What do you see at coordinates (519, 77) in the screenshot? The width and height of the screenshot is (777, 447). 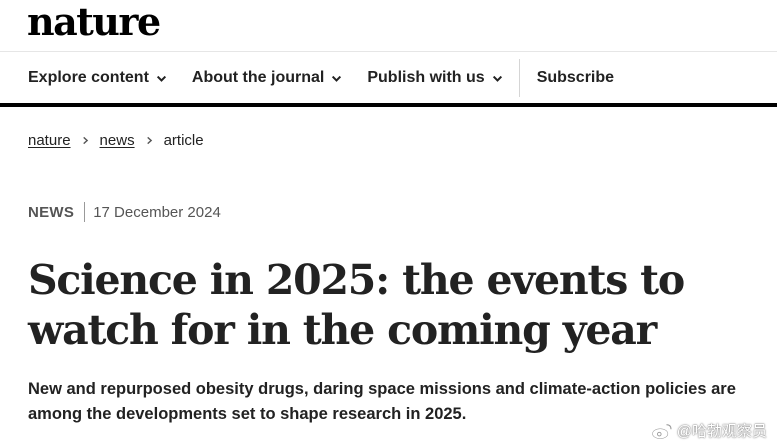 I see `nav-divider` at bounding box center [519, 77].